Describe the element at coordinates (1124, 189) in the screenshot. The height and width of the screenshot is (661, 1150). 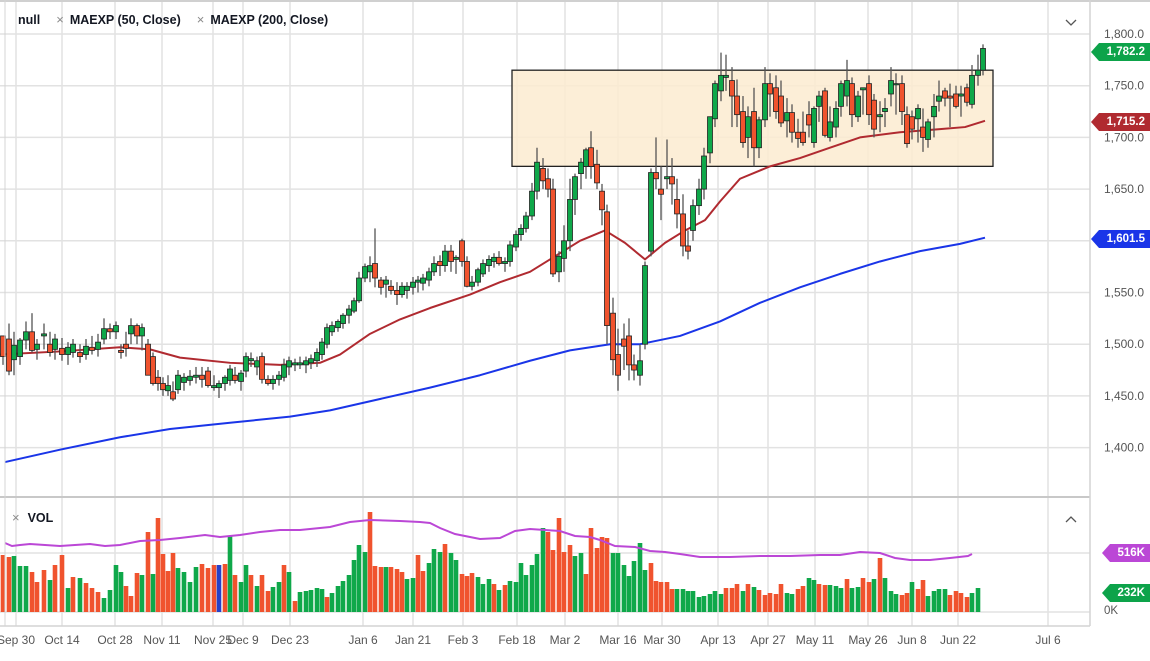
I see `svg-text: 1,650.0` at that location.